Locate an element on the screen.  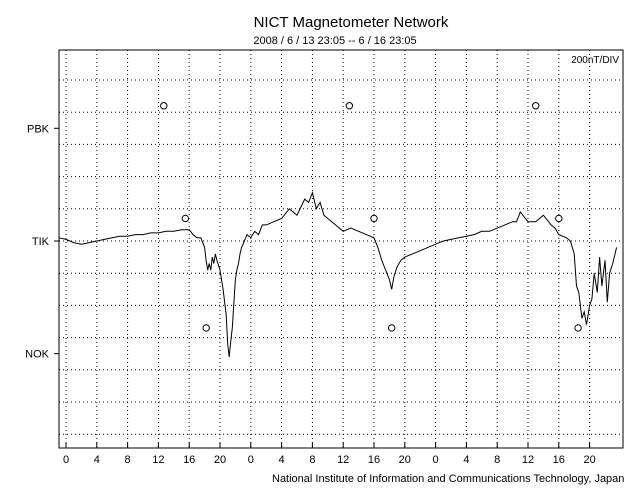
station-label-tik: TIK is located at coordinates (41, 242).